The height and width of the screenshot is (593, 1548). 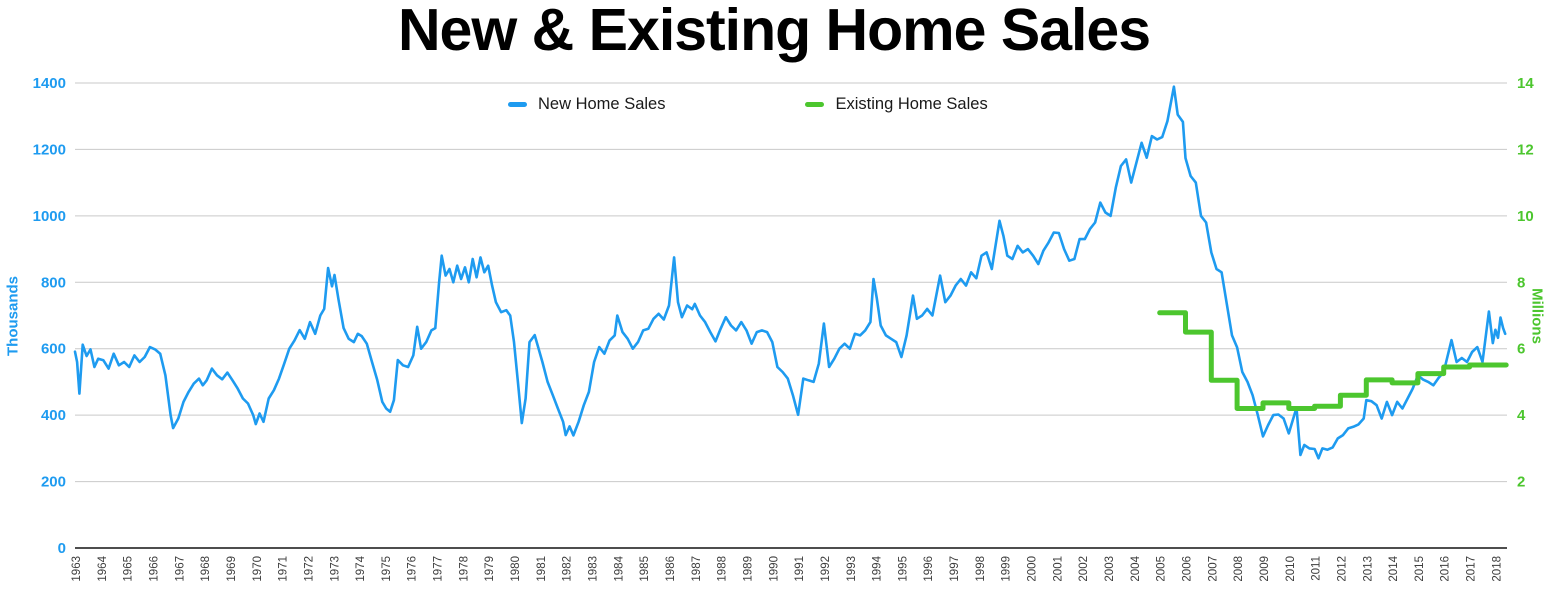 I want to click on x-axis-tick-label: 2003, so click(x=1110, y=569).